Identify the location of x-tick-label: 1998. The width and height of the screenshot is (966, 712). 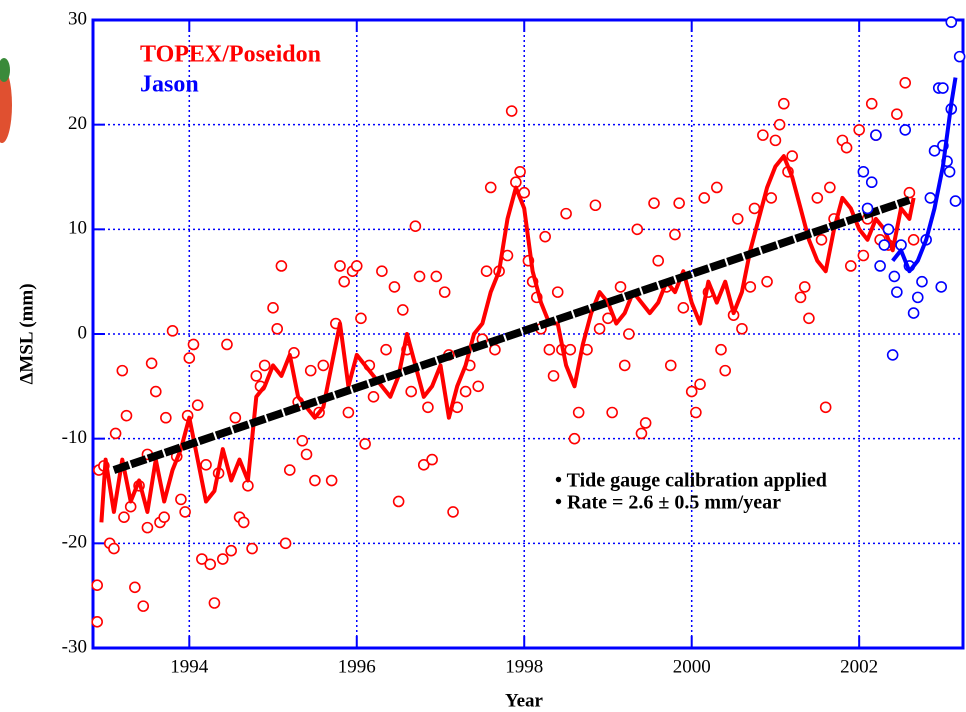
(524, 666).